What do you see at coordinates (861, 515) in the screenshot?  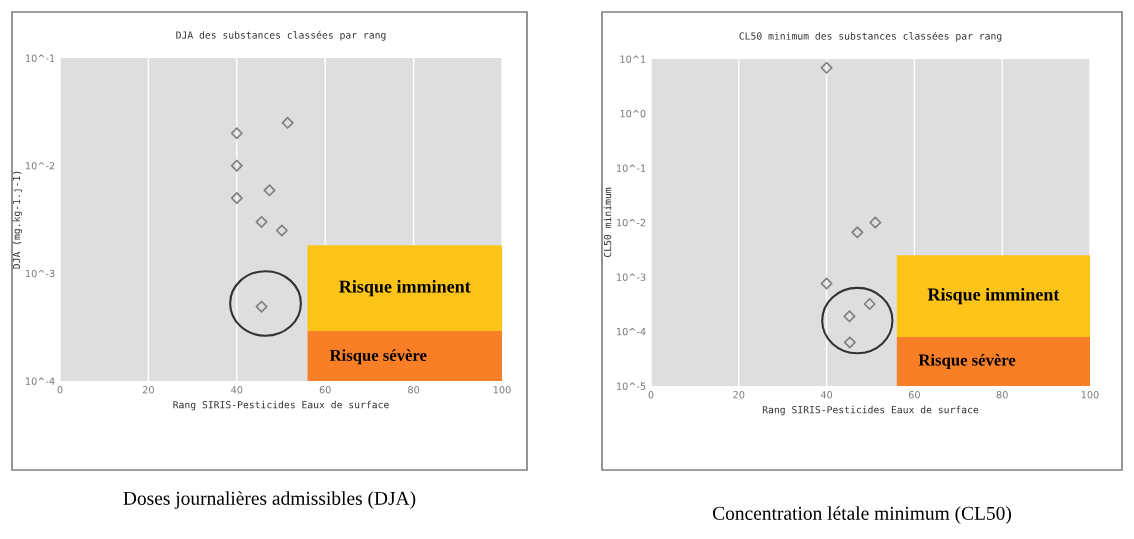 I see `text: Concentration létale minimum (CL50)` at bounding box center [861, 515].